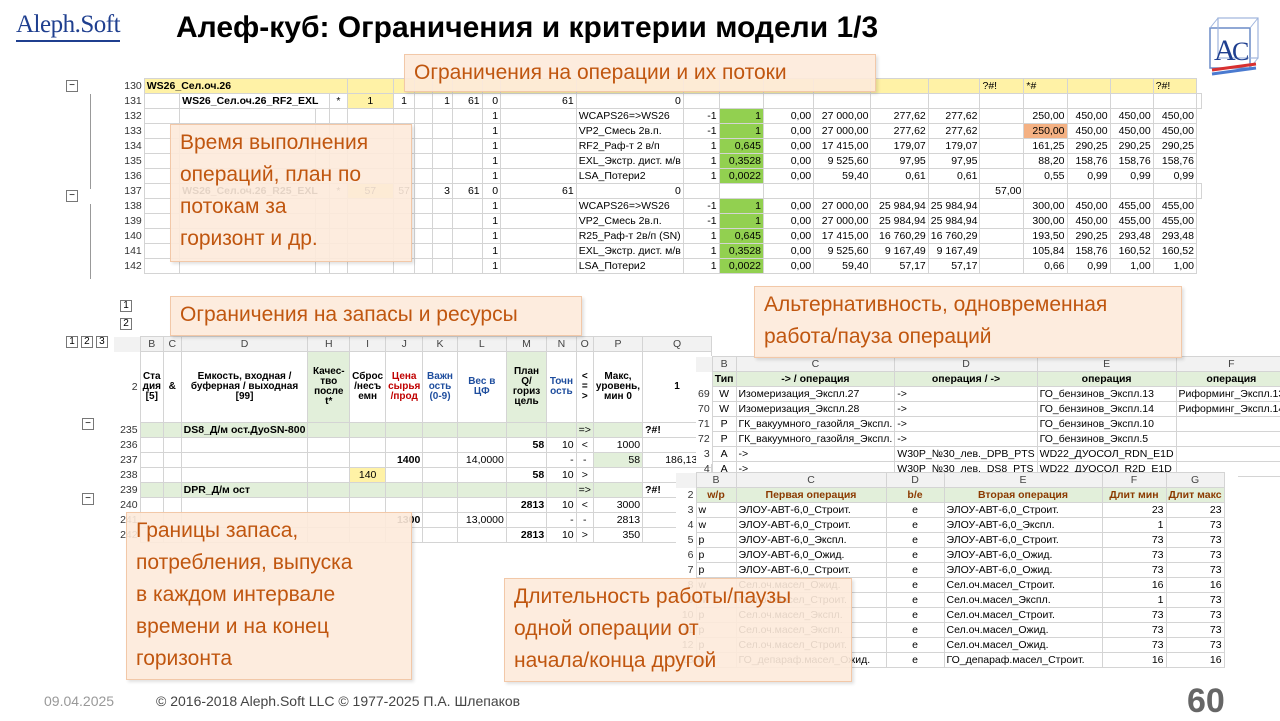 This screenshot has width=1280, height=721. Describe the element at coordinates (815, 439) in the screenshot. I see `table-cell: ГК_вакуумного_газойля_Экспл.` at that location.